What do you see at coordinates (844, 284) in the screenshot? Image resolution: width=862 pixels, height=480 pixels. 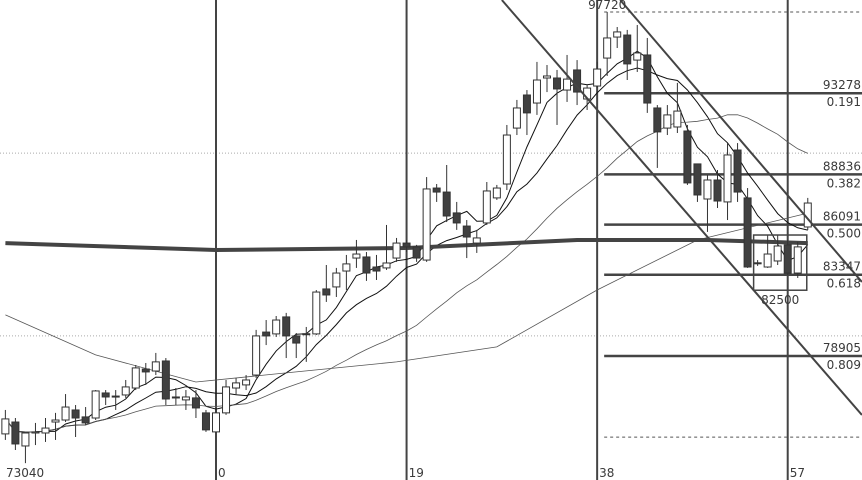 I see `fib-ratio-label: 0.618` at bounding box center [844, 284].